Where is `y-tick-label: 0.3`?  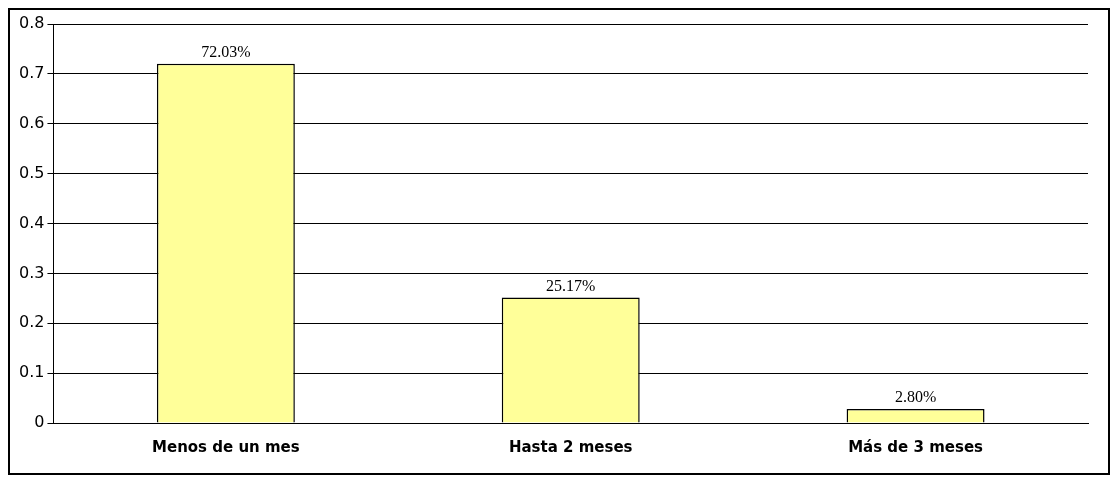
y-tick-label: 0.3 is located at coordinates (31, 272).